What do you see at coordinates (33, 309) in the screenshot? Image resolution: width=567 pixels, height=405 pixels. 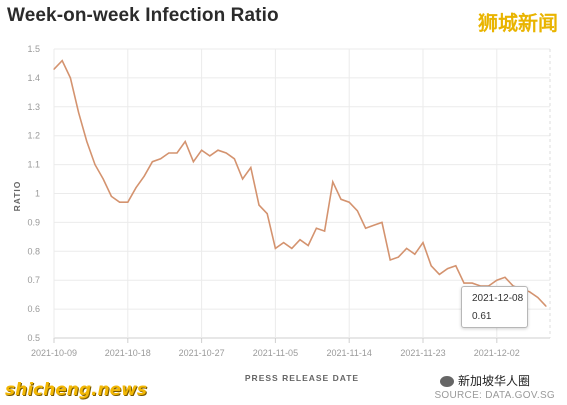 I see `y-tick-label: 0.6` at bounding box center [33, 309].